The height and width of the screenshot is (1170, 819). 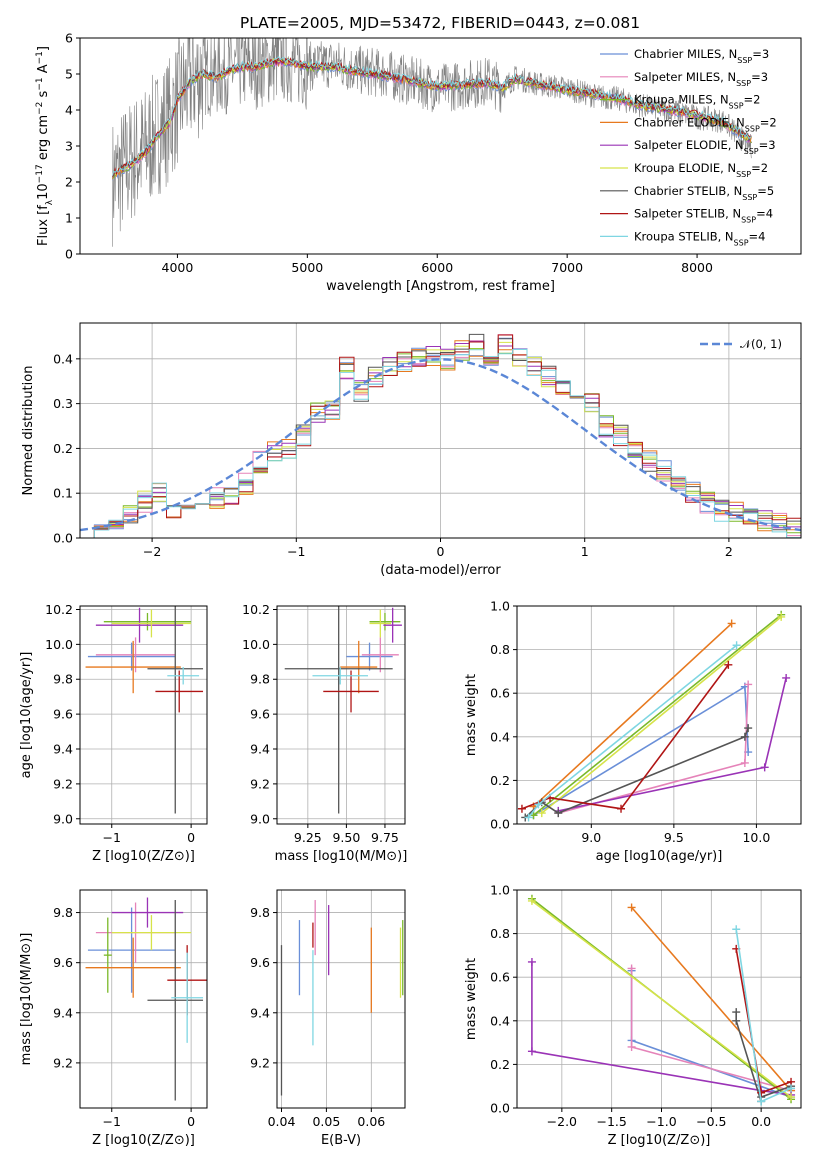 What do you see at coordinates (26, 999) in the screenshot?
I see `y-axis-label: mass [log10(M/M⊙)]` at bounding box center [26, 999].